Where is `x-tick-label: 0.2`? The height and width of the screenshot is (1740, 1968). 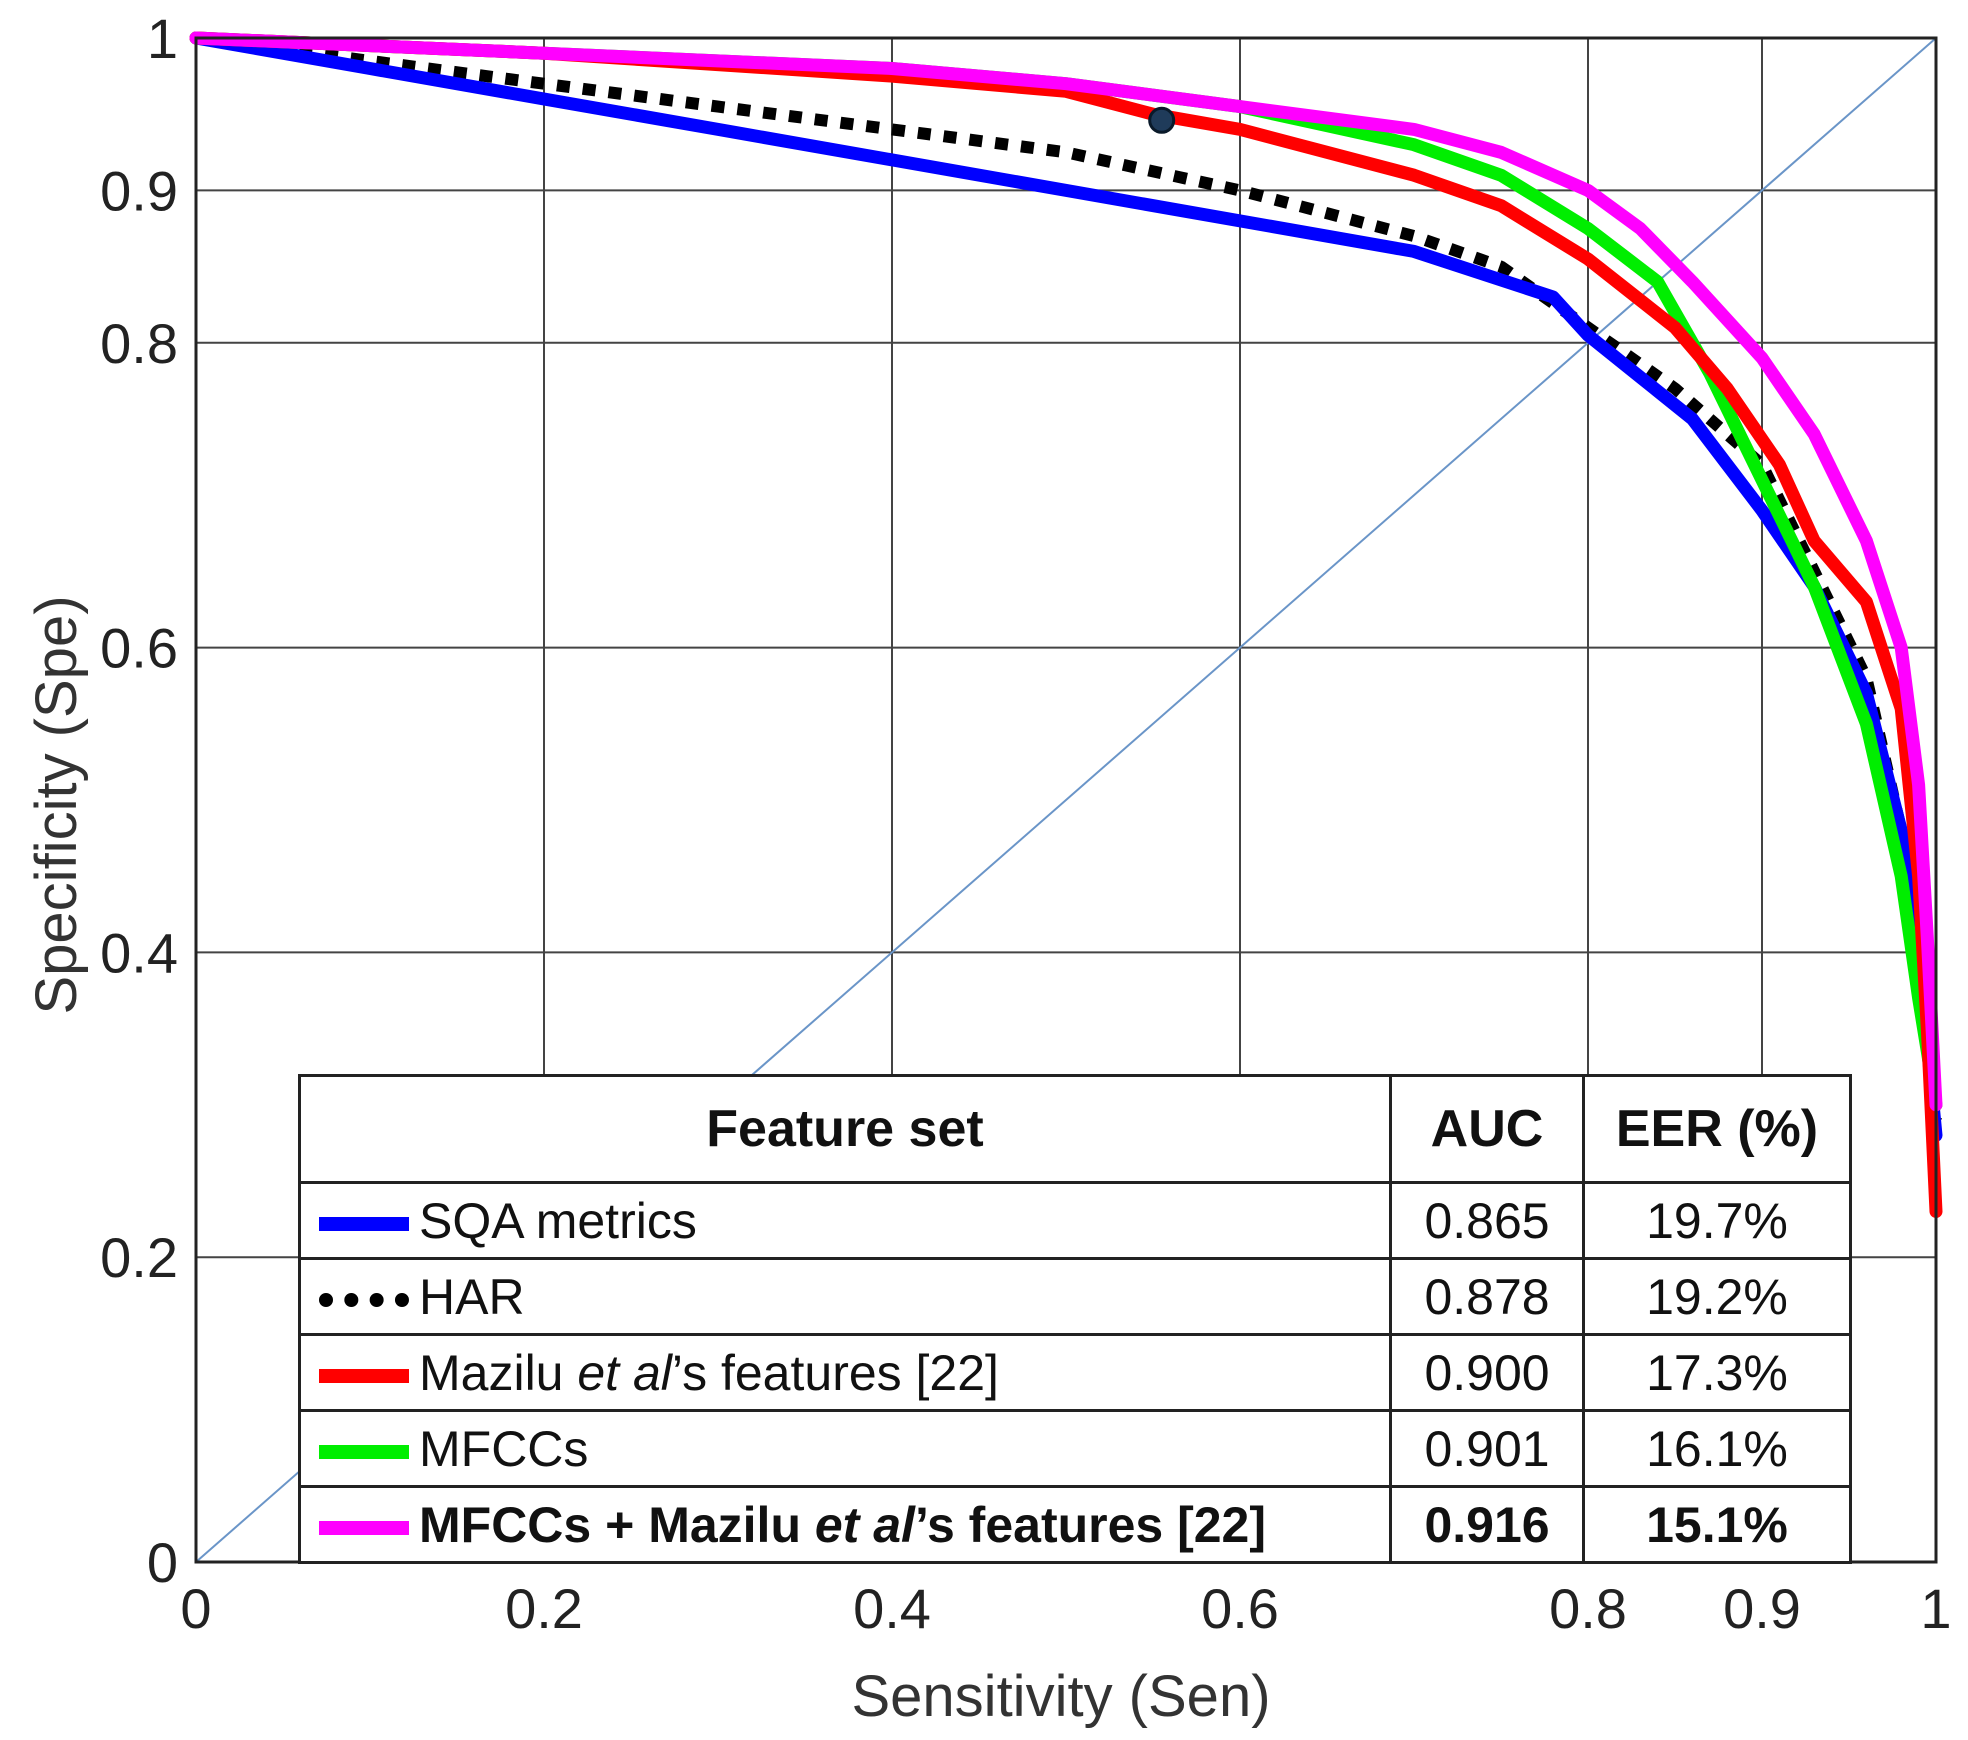
x-tick-label: 0.2 is located at coordinates (544, 1608).